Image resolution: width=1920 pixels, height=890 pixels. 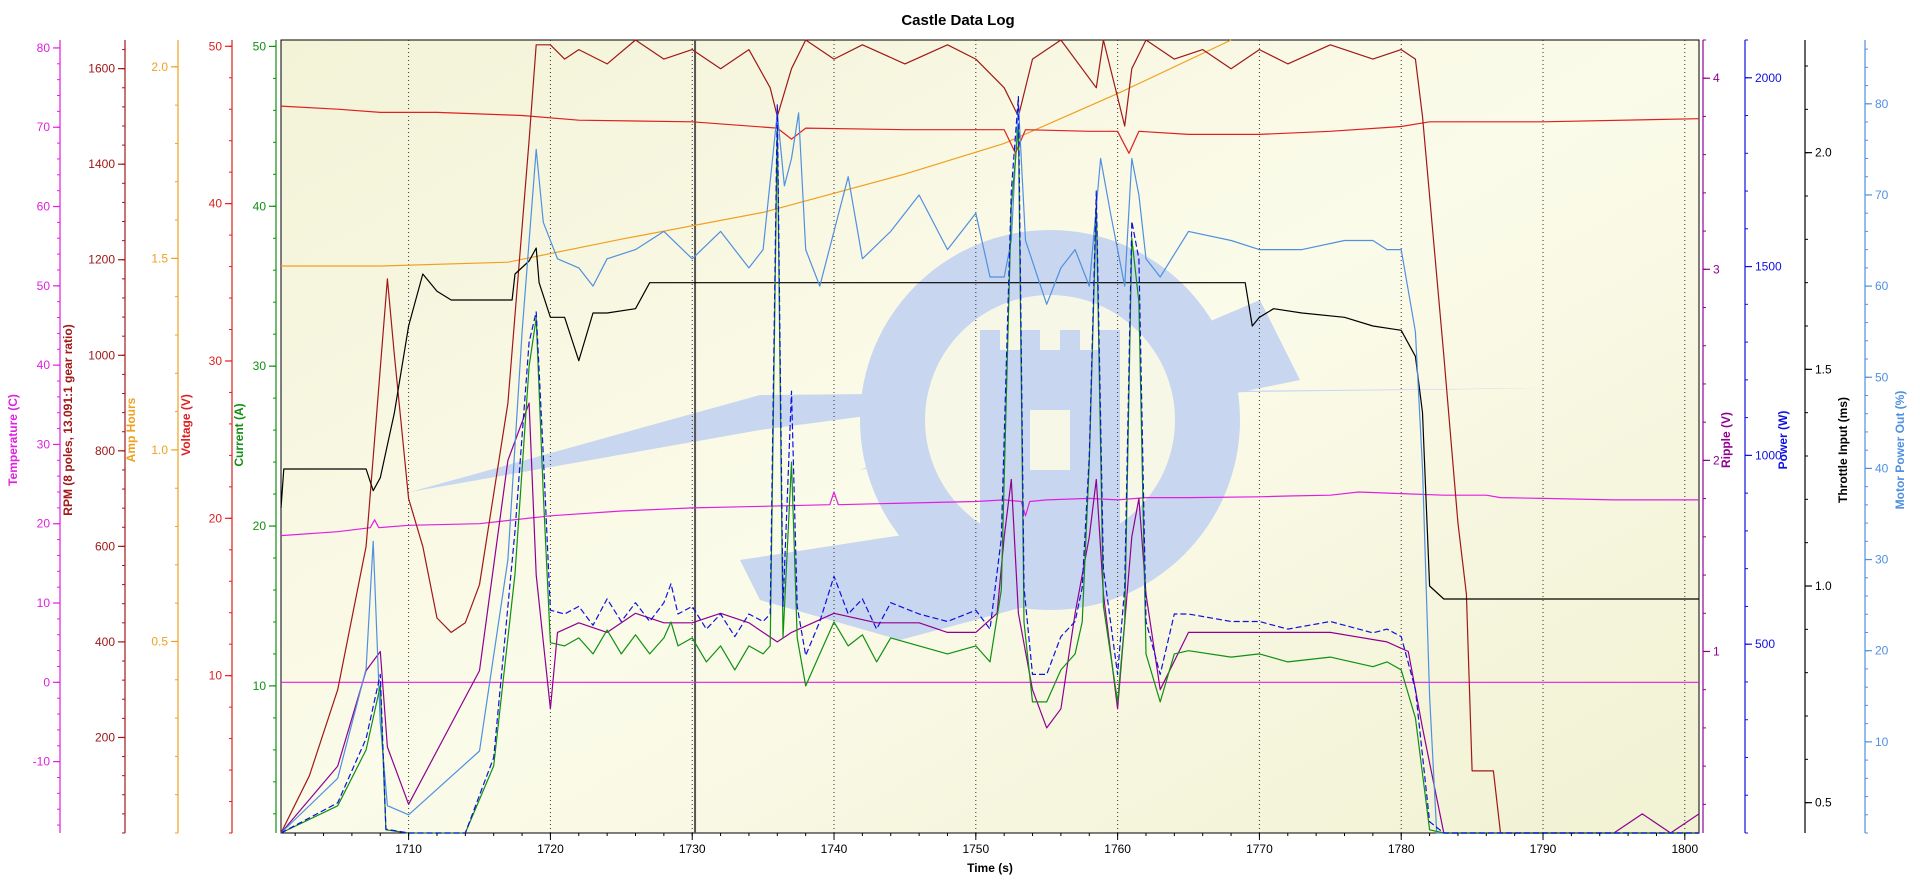 I want to click on axis-tick-label: 1400, so click(x=101, y=164).